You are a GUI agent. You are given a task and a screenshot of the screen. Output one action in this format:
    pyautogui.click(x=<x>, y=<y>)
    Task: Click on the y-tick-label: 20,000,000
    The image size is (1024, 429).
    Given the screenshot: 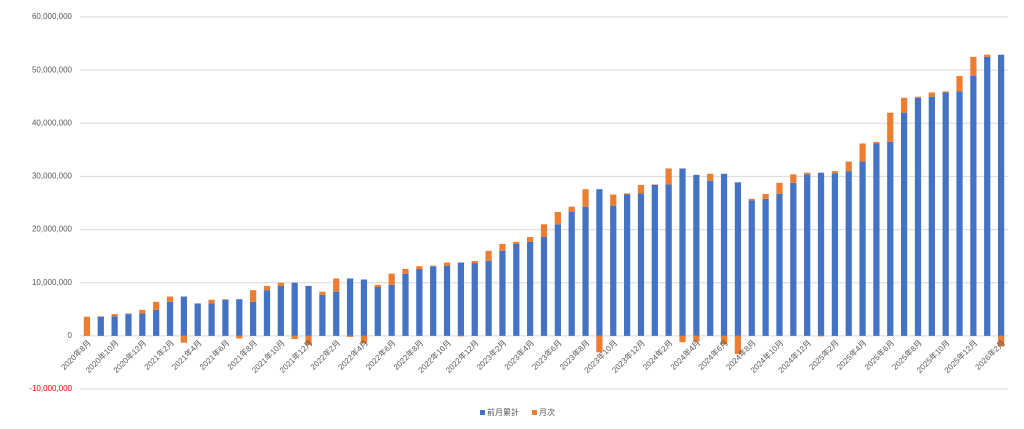 What is the action you would take?
    pyautogui.click(x=52, y=229)
    